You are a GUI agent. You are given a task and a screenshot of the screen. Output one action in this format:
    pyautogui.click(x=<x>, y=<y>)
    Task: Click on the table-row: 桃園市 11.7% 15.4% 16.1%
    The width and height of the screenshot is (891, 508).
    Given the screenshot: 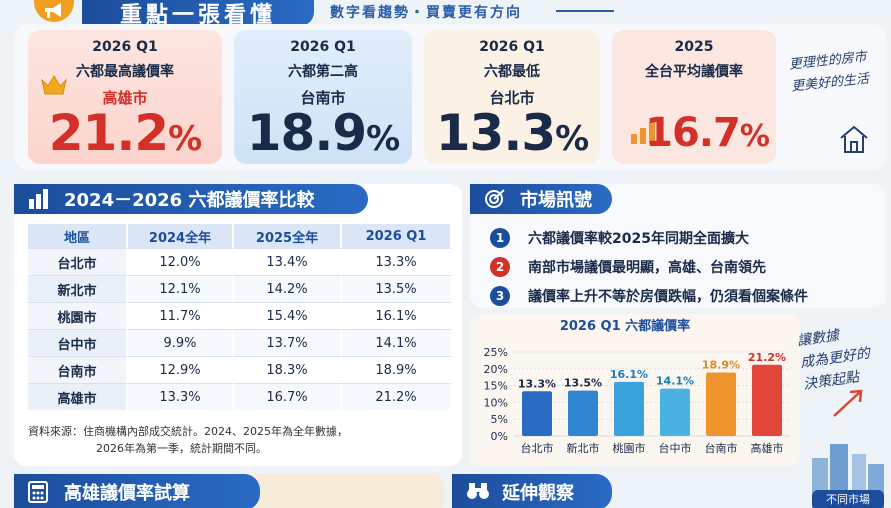 What is the action you would take?
    pyautogui.click(x=240, y=315)
    